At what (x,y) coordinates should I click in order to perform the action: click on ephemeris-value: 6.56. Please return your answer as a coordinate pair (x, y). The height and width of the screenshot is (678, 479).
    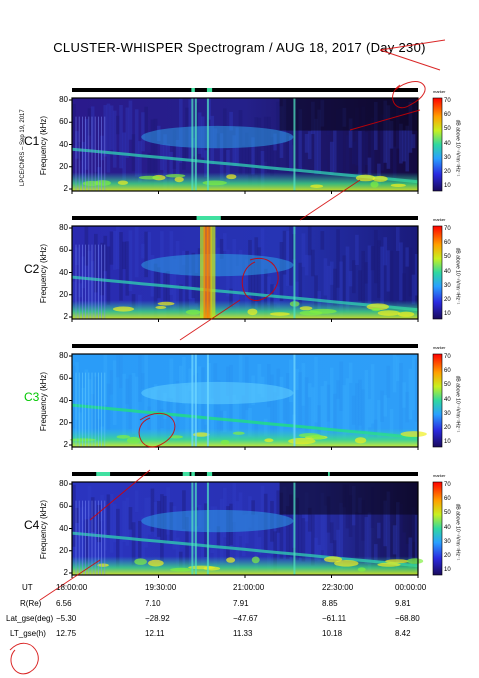
    Looking at the image, I should click on (64, 603).